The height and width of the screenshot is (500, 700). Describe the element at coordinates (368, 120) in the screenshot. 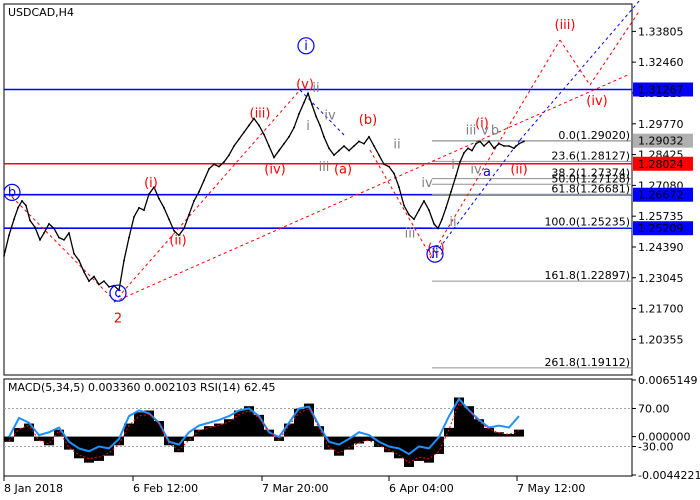

I see `wave-label: (b)` at that location.